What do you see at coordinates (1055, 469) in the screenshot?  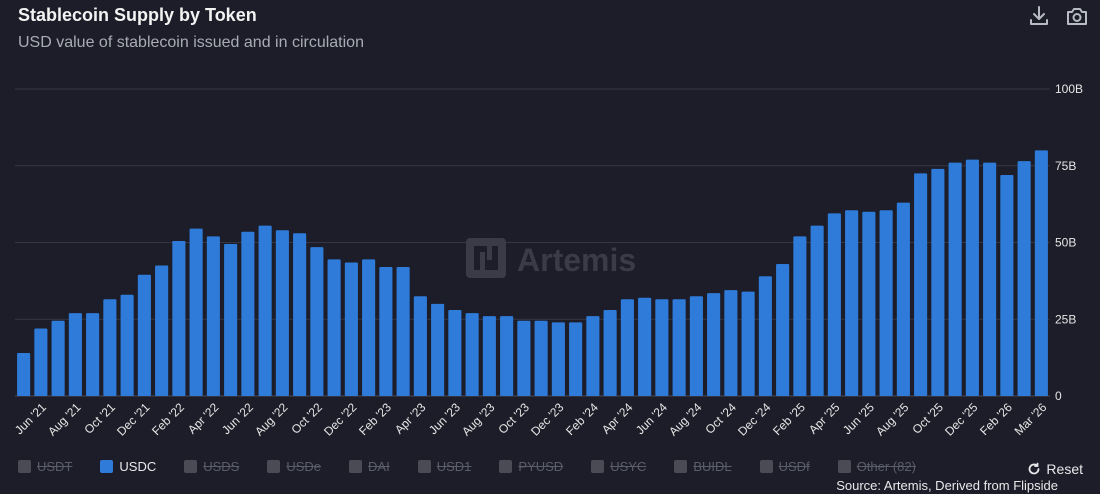 I see `reset-button: Reset` at bounding box center [1055, 469].